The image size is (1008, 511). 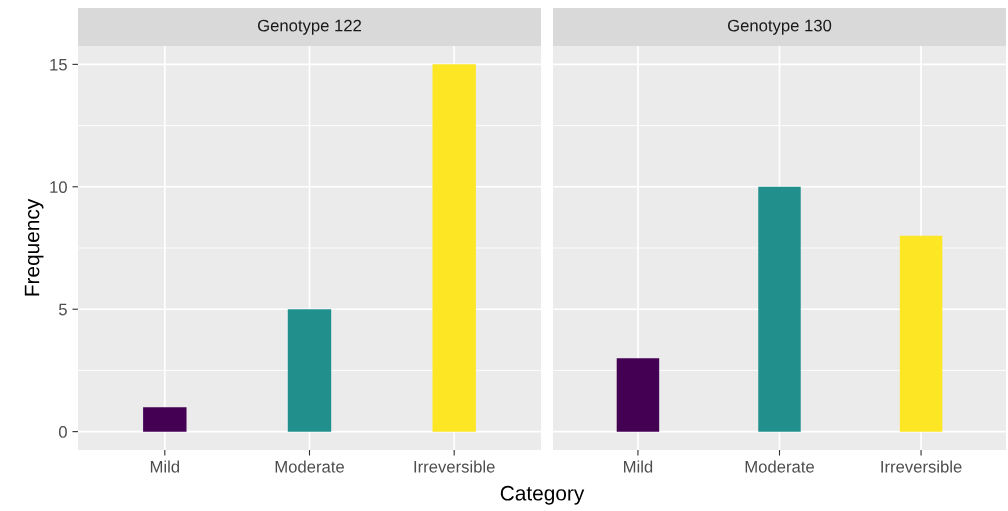 What do you see at coordinates (62, 309) in the screenshot?
I see `y-tick-label: 5` at bounding box center [62, 309].